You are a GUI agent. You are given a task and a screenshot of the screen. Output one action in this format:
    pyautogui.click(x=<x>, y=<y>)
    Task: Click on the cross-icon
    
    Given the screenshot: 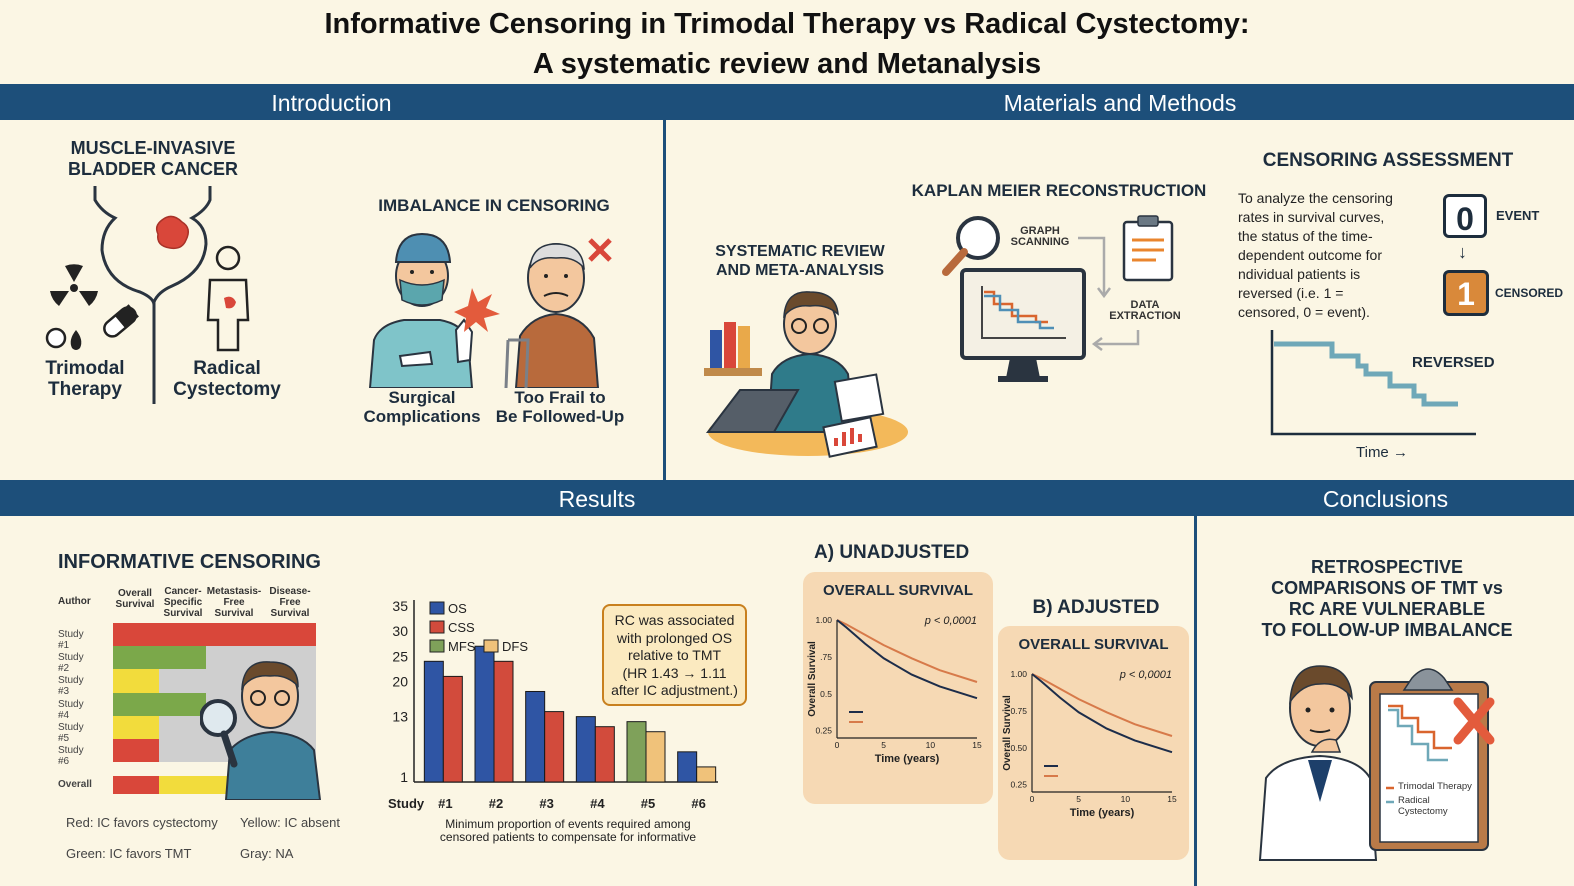 What is the action you would take?
    pyautogui.click(x=1474, y=721)
    